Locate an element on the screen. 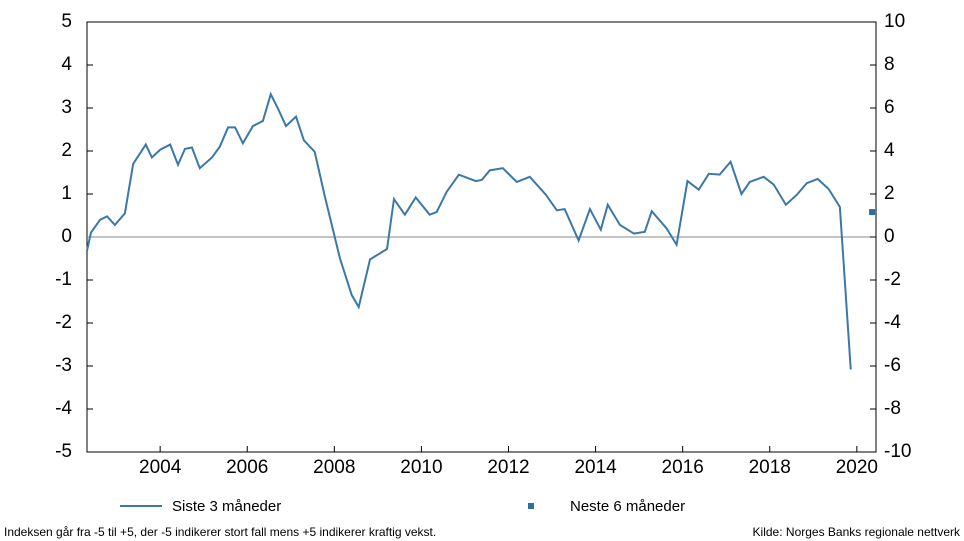 Image resolution: width=964 pixels, height=541 pixels. x-tick-label: 2018 is located at coordinates (770, 467).